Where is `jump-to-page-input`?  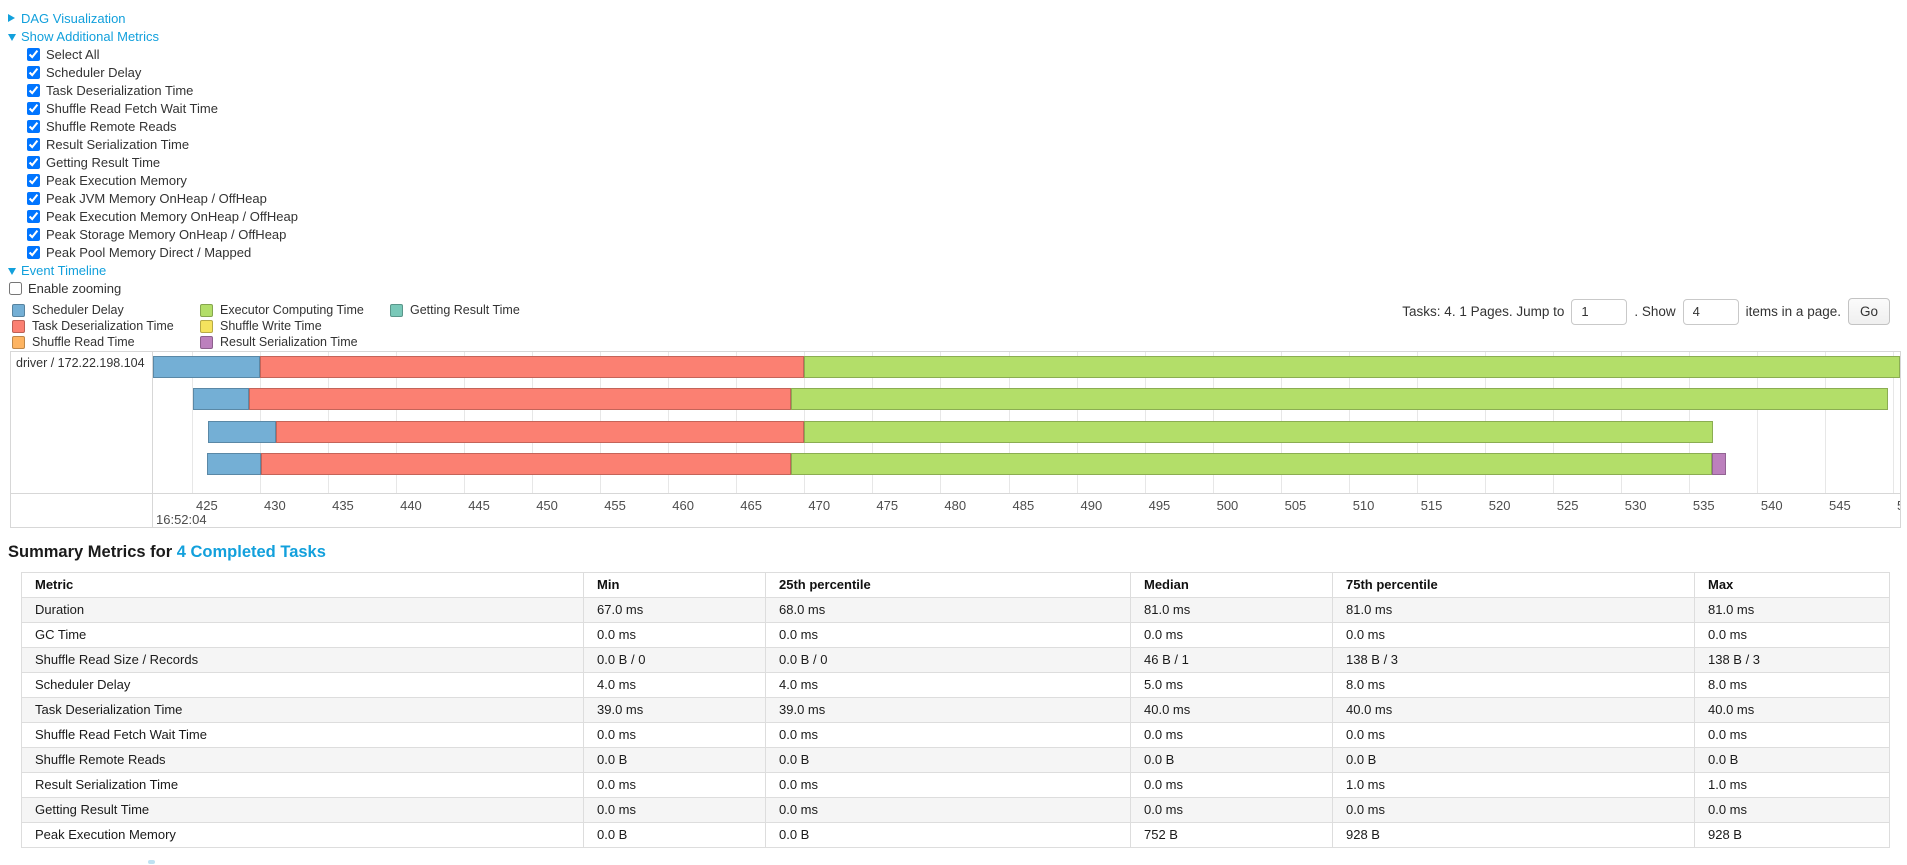 jump-to-page-input is located at coordinates (1599, 311).